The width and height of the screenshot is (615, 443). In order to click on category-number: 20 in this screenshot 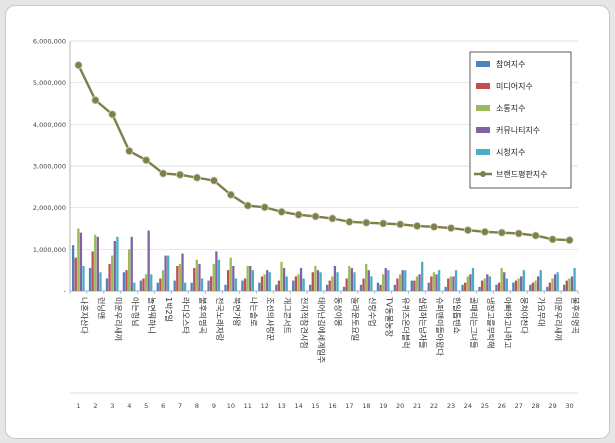, I will do `click(400, 406)`.